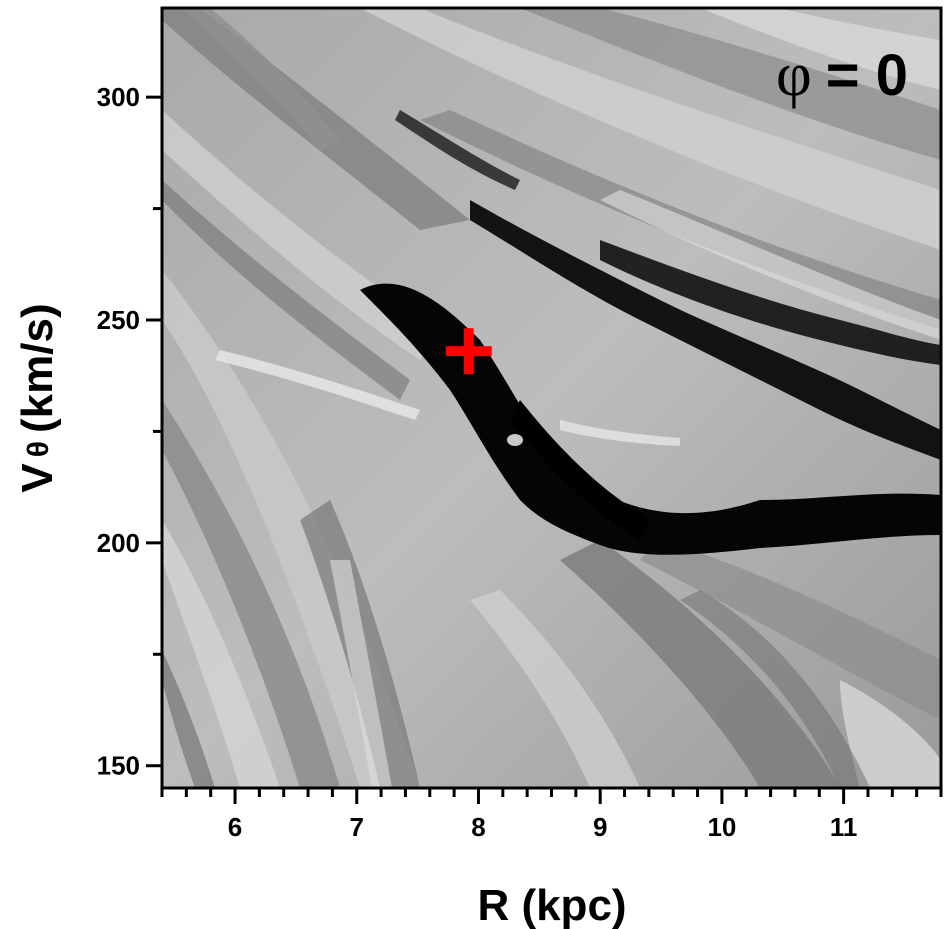 The image size is (945, 929). What do you see at coordinates (867, 75) in the screenshot?
I see `annotation-text: = 0` at bounding box center [867, 75].